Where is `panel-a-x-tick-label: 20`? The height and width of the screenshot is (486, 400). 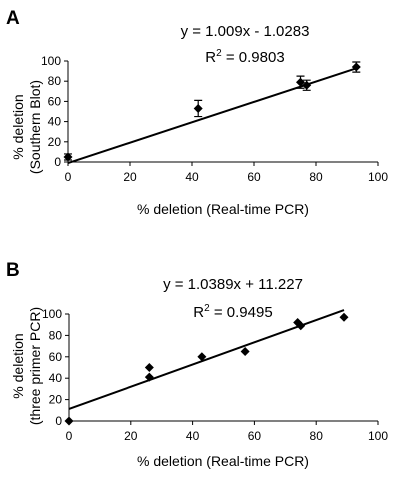 panel-a-x-tick-label: 20 is located at coordinates (130, 177).